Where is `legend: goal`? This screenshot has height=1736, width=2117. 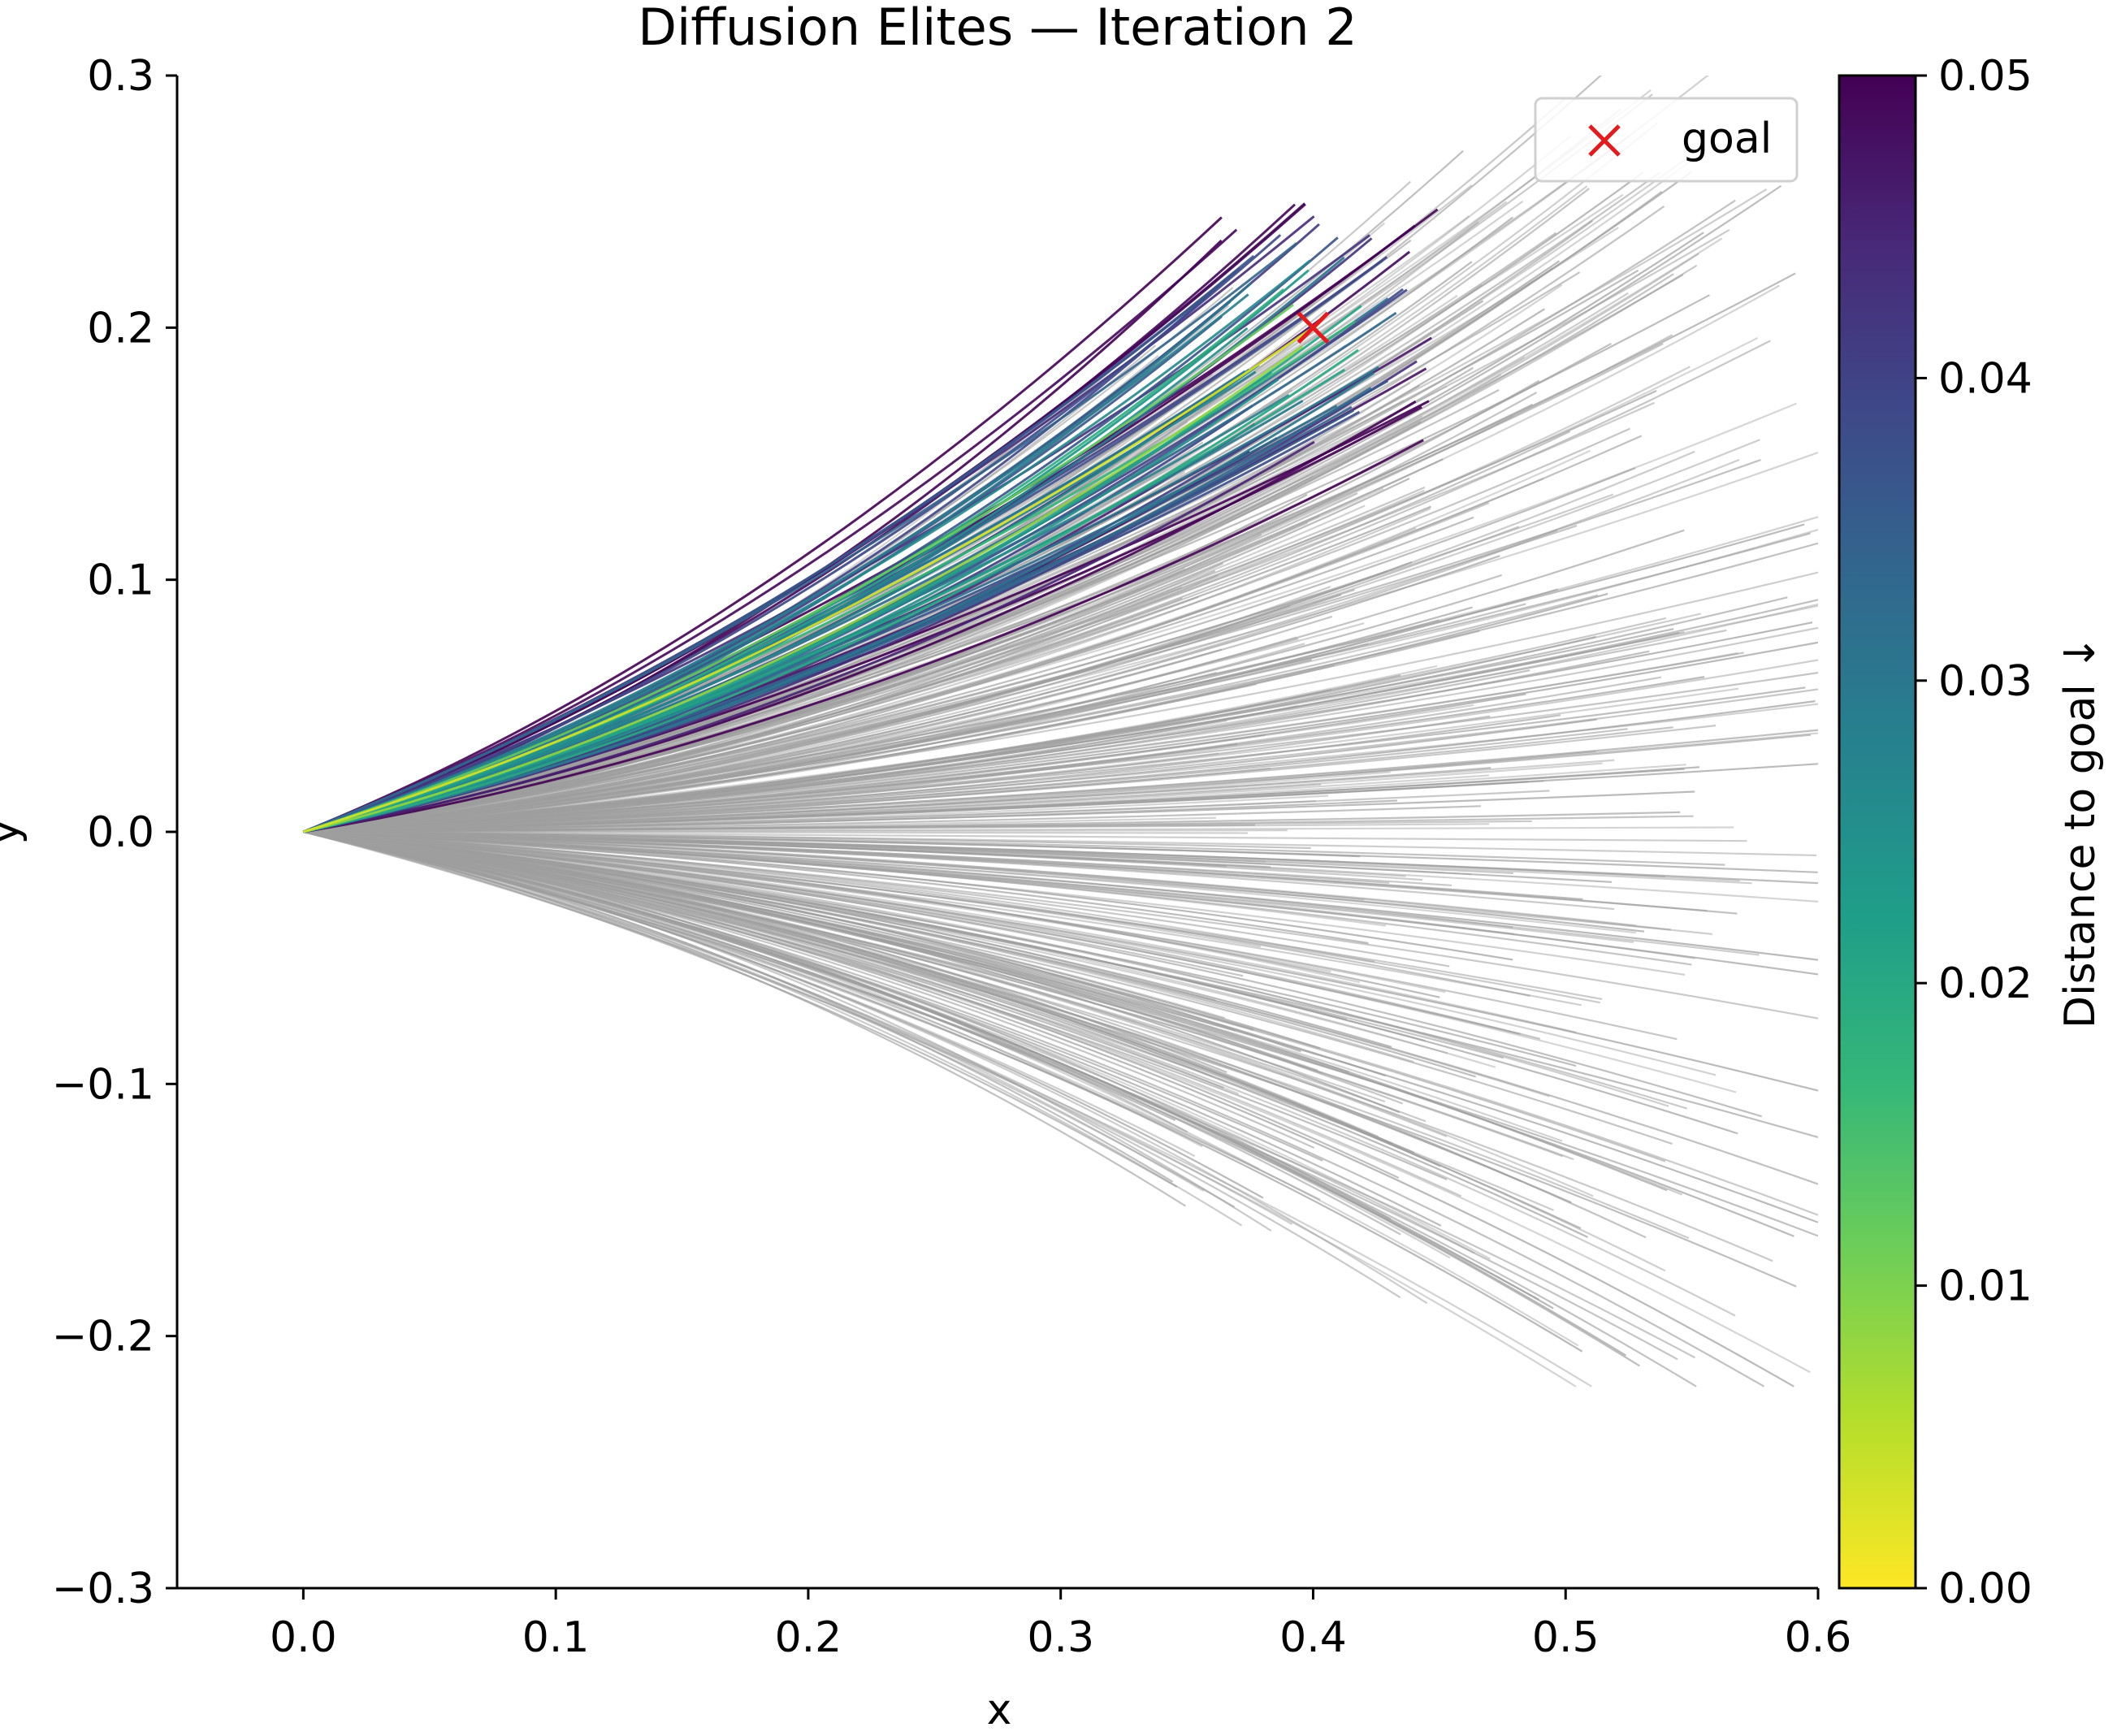
legend: goal is located at coordinates (1666, 140).